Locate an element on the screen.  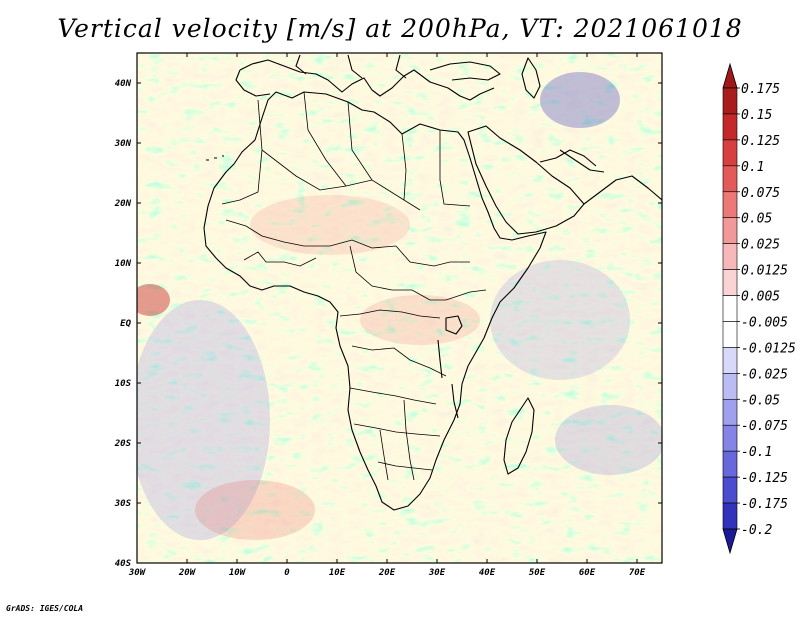
lon-tick-label: 60E is located at coordinates (587, 573).